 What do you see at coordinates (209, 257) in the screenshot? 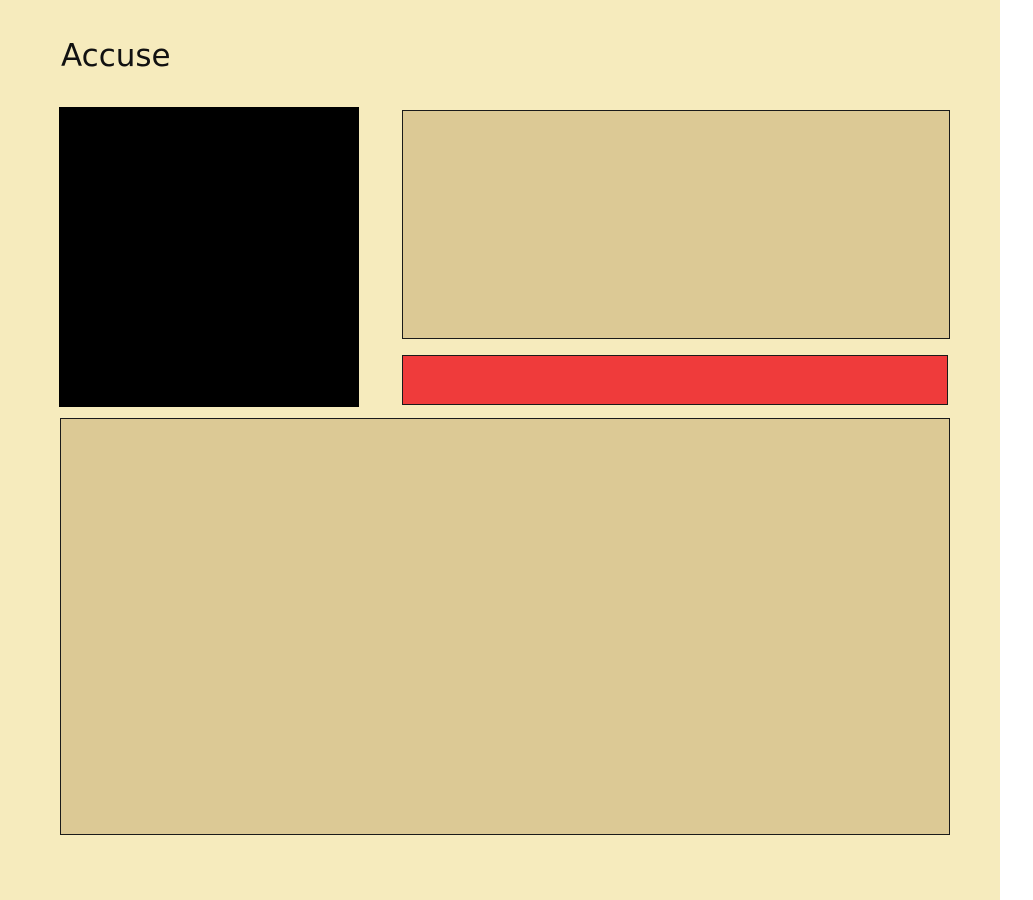
I see `character-portrait` at bounding box center [209, 257].